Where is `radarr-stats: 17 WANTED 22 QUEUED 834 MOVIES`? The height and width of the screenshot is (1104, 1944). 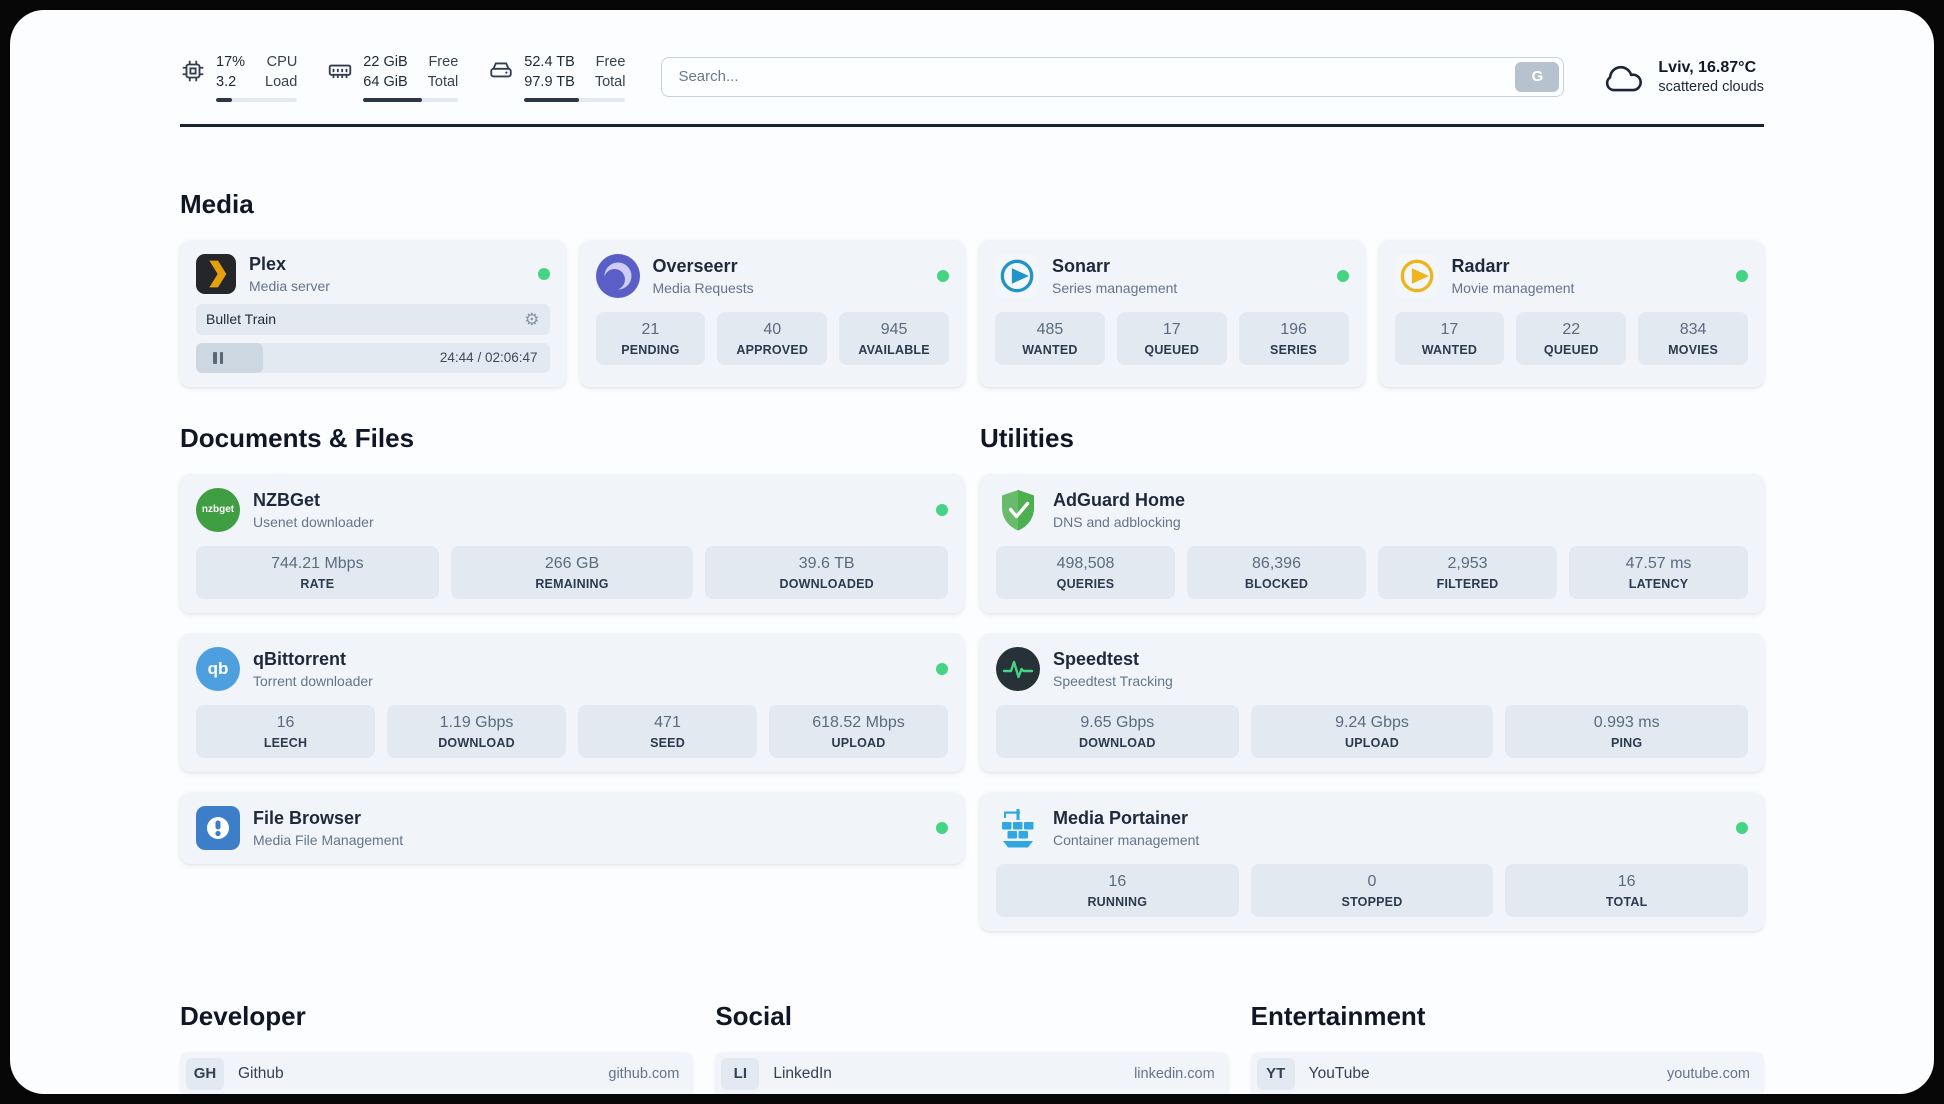
radarr-stats: 17 WANTED 22 QUEUED 834 MOVIES is located at coordinates (1571, 338).